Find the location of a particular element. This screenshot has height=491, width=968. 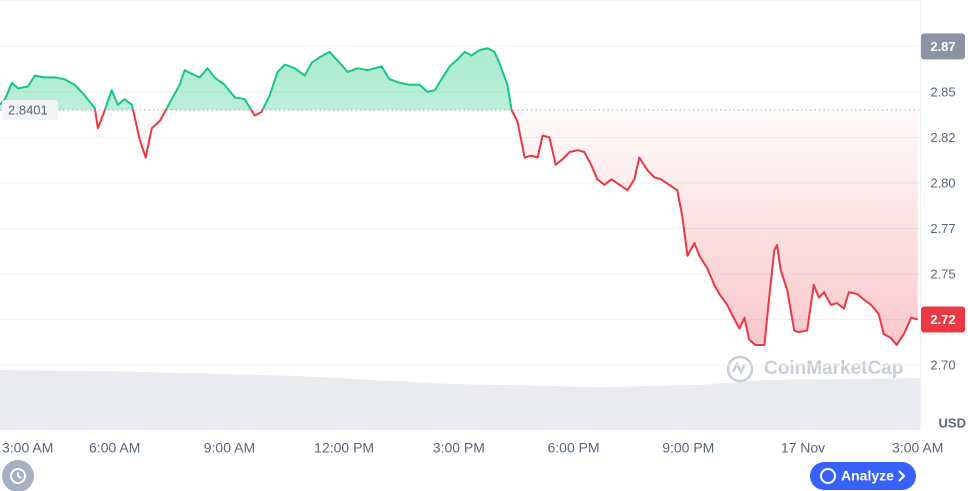

volume-area is located at coordinates (460, 400).